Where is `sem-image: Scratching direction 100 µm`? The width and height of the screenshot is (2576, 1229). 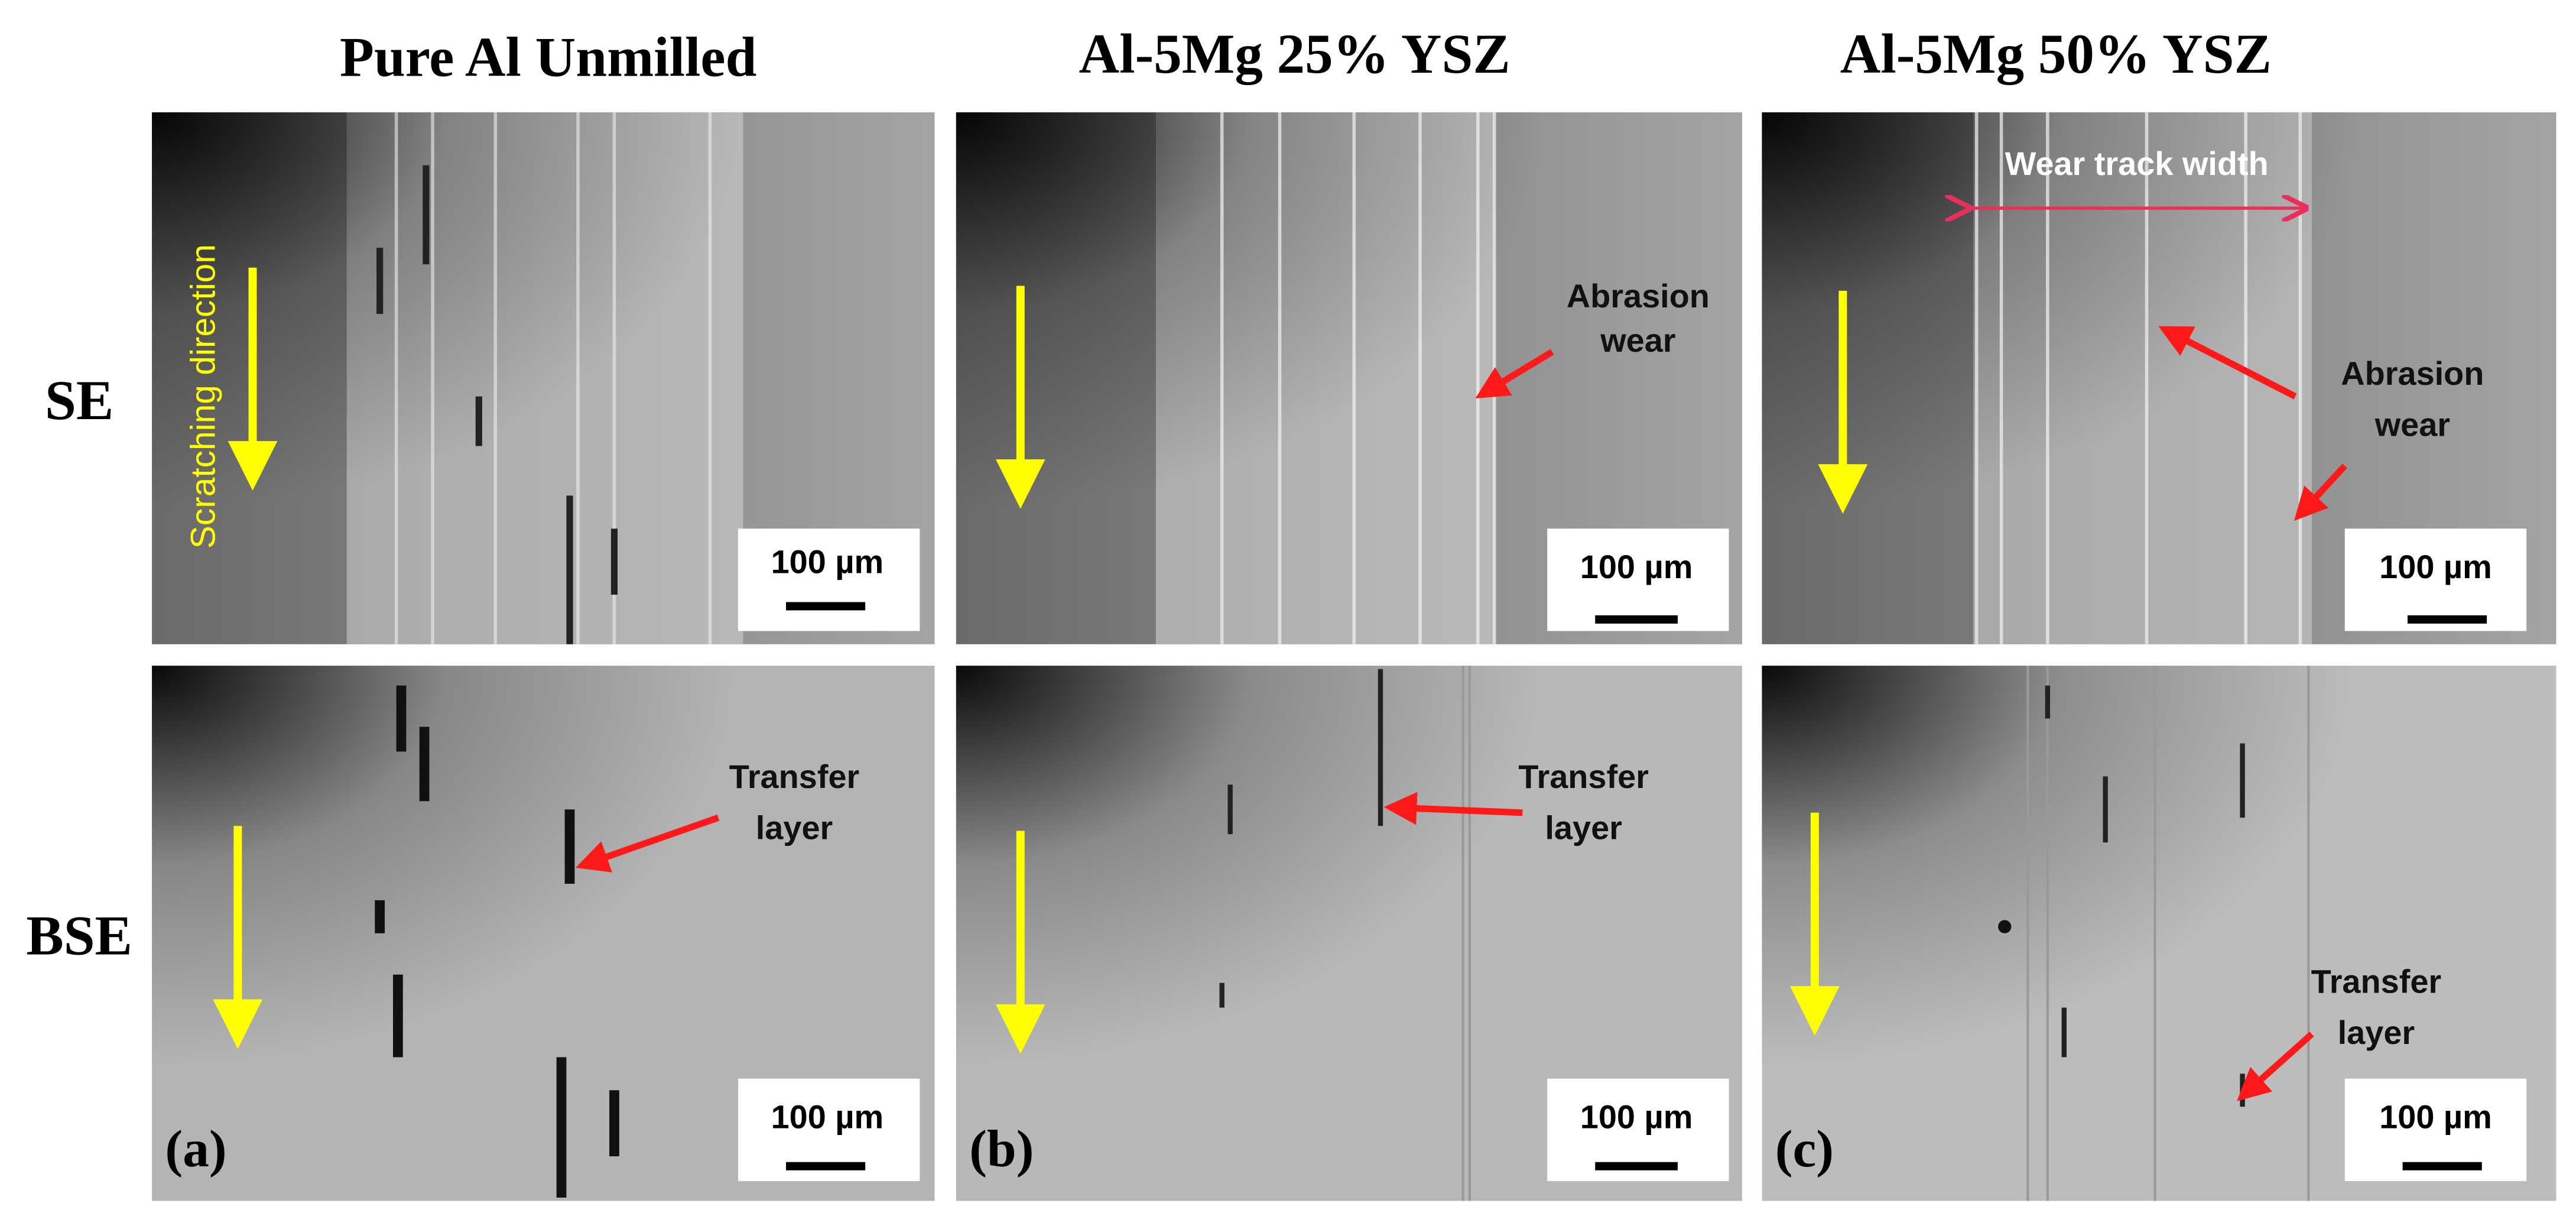 sem-image: Scratching direction 100 µm is located at coordinates (543, 378).